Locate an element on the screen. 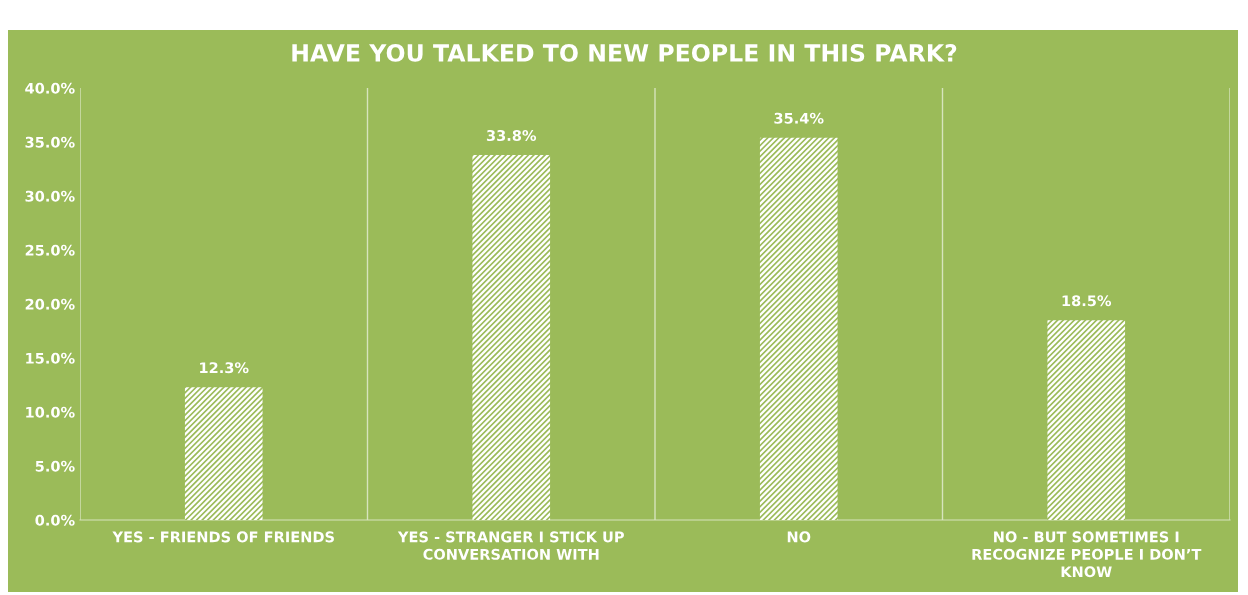  data-label: 35.4% is located at coordinates (799, 118).